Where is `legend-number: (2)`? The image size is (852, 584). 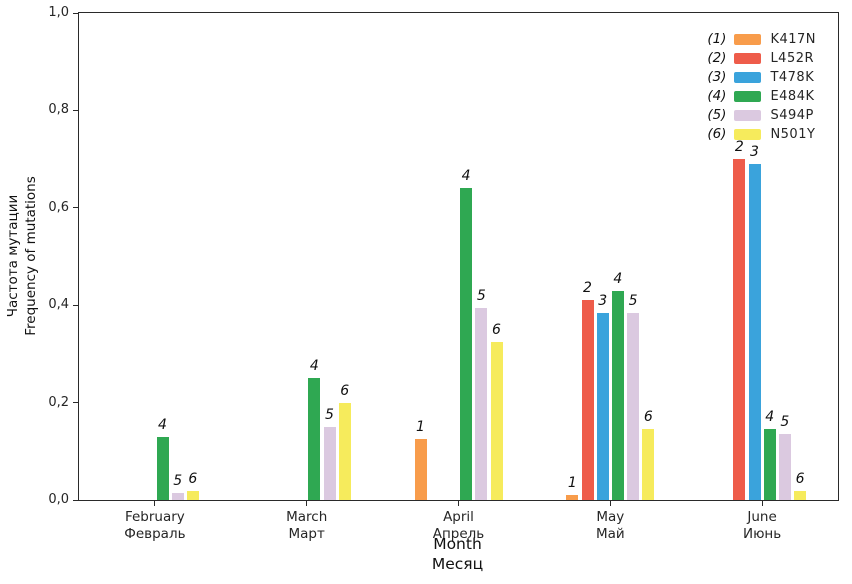 legend-number: (2) is located at coordinates (717, 58).